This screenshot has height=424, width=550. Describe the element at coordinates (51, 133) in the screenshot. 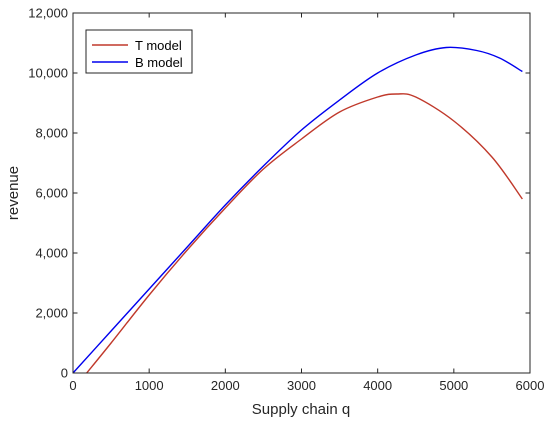

I see `y-tick-label: 8,000` at that location.